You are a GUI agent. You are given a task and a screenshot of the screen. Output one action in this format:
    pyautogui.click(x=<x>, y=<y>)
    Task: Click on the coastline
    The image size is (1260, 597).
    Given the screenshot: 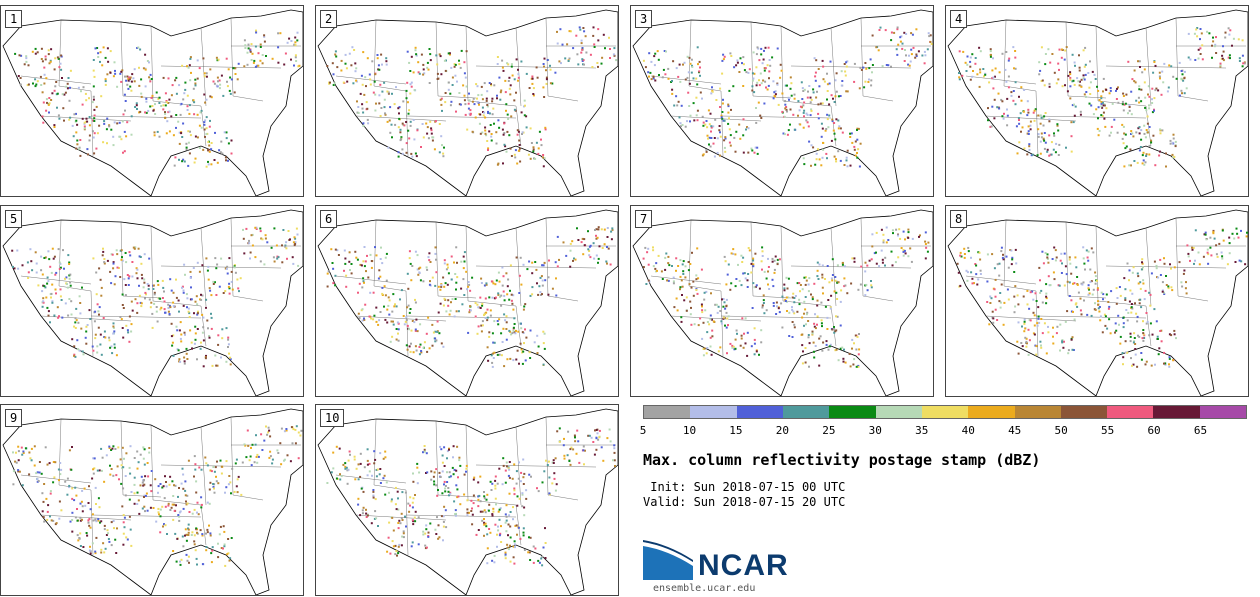 What is the action you would take?
    pyautogui.click(x=467, y=102)
    